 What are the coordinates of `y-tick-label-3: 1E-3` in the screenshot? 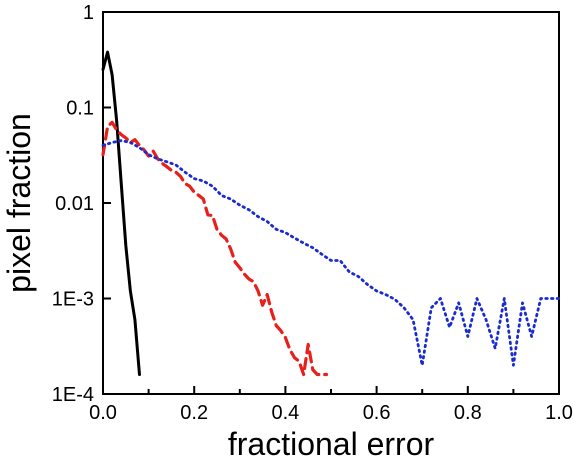 It's located at (73, 300).